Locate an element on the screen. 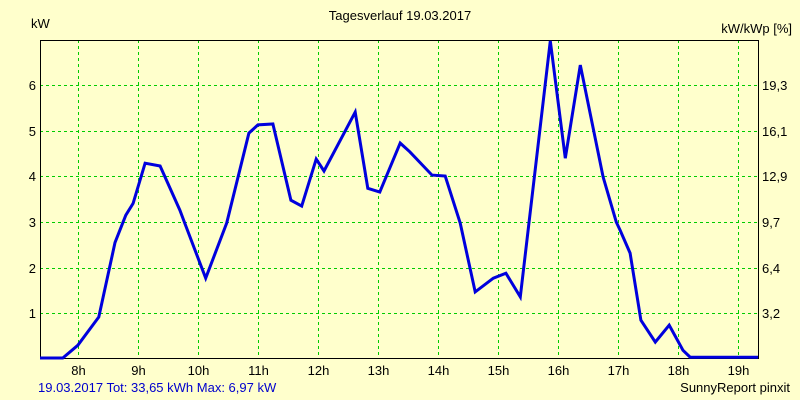 Image resolution: width=800 pixels, height=400 pixels. x-axis-tick-19h: 19h is located at coordinates (738, 370).